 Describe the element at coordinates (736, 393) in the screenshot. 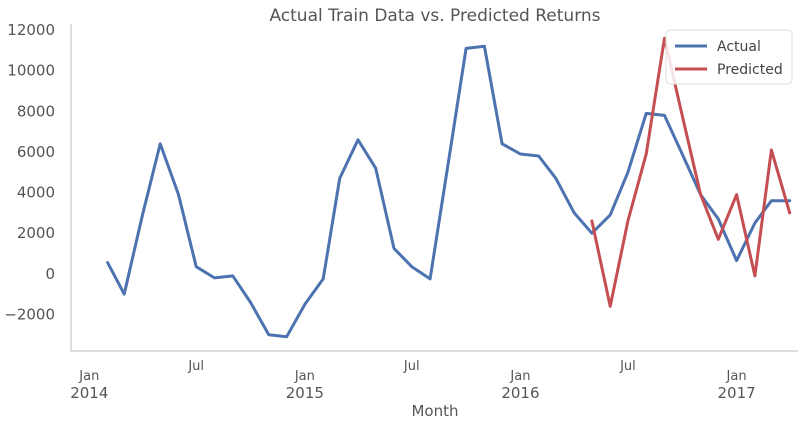

I see `x-tick-year-label: 2017` at that location.